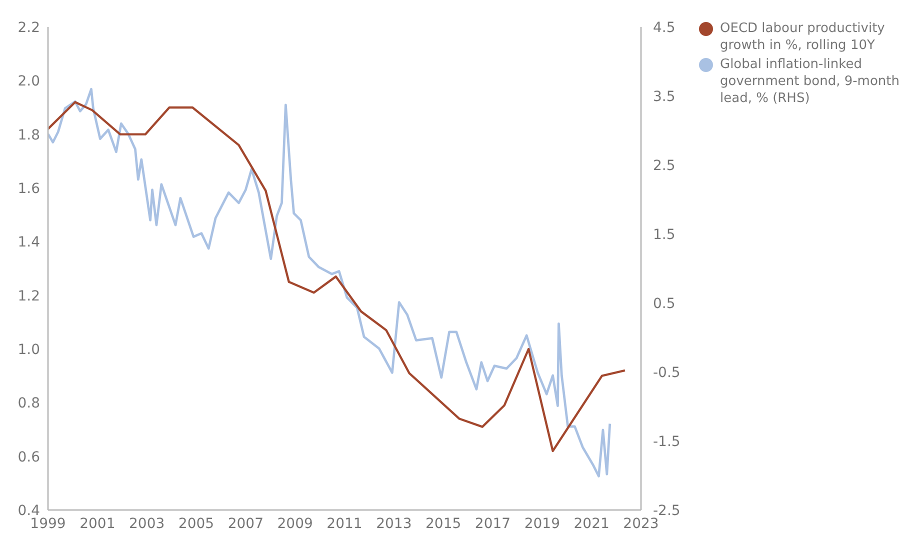  What do you see at coordinates (664, 234) in the screenshot?
I see `y2-tick-label: 1.5` at bounding box center [664, 234].